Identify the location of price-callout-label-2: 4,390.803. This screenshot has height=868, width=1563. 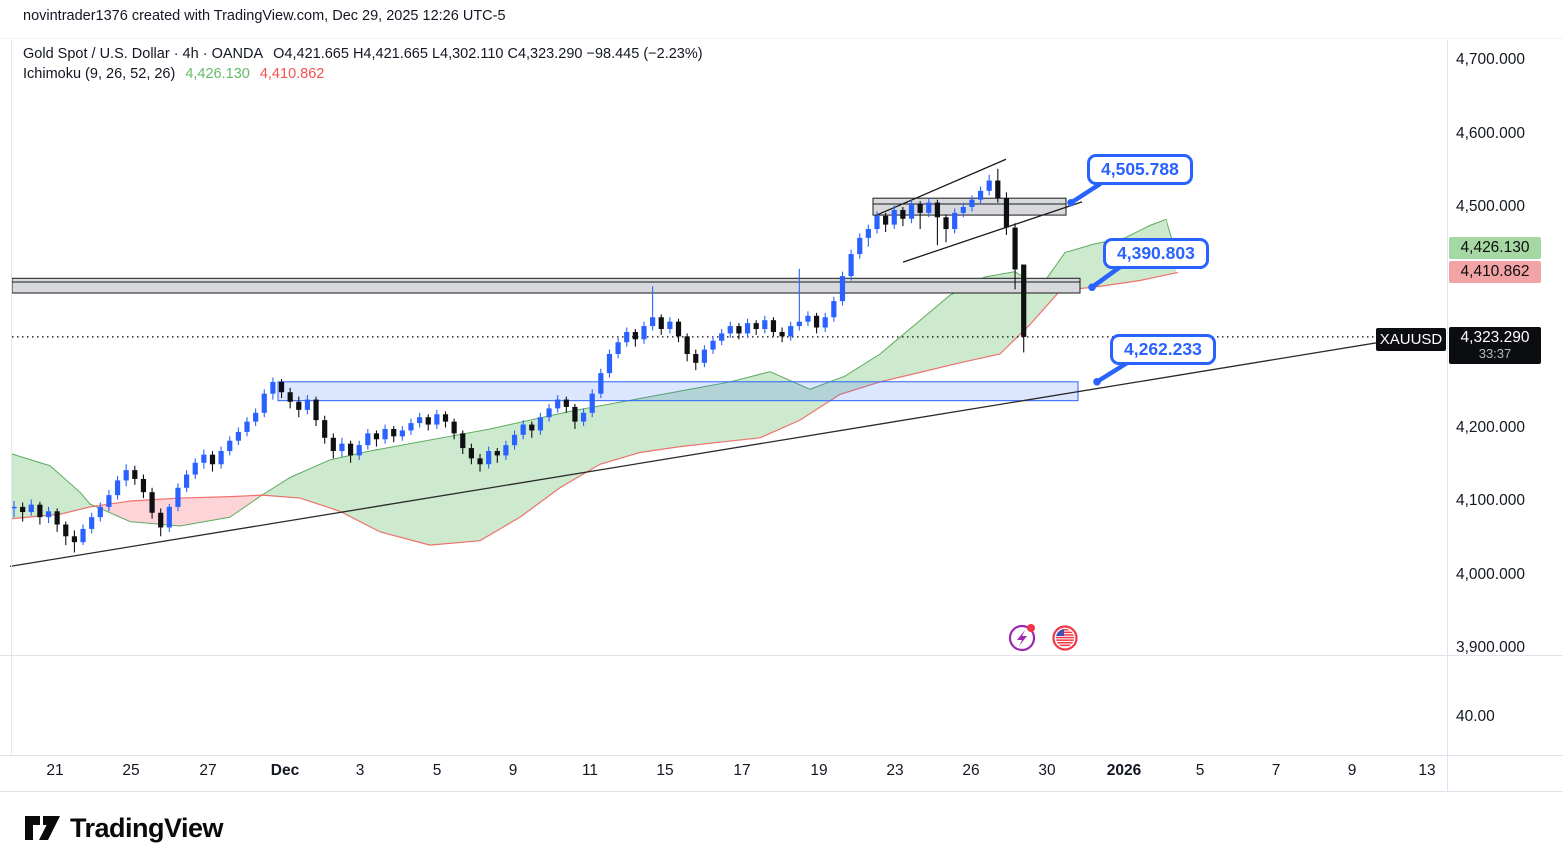
(1156, 253).